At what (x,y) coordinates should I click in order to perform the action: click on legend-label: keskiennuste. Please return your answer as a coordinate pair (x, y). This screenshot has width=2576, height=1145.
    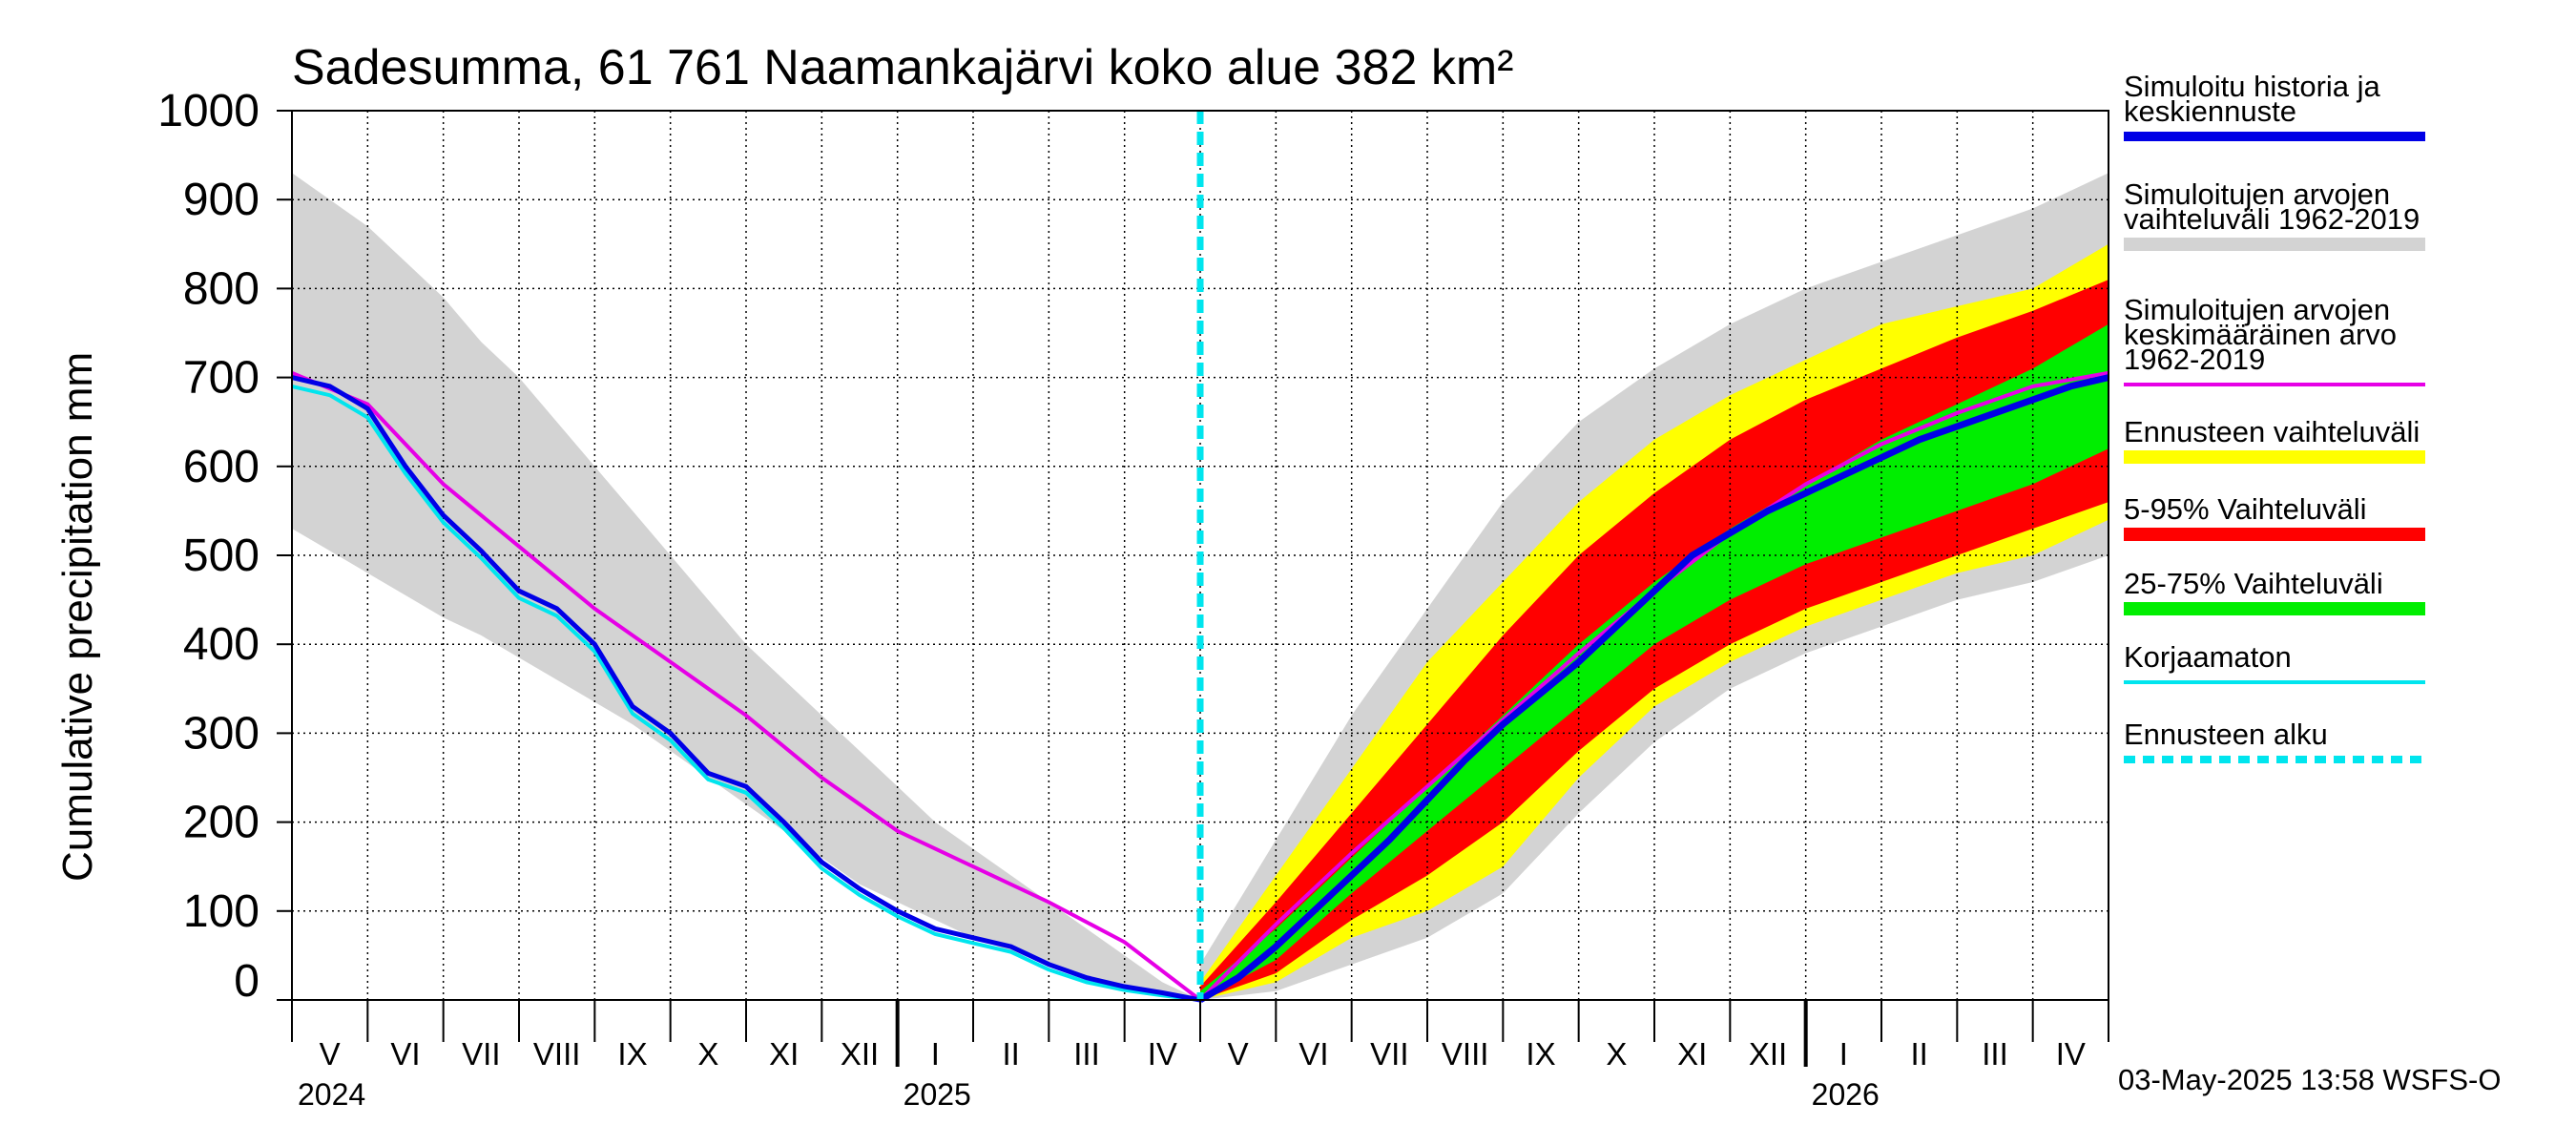
    Looking at the image, I should click on (2210, 111).